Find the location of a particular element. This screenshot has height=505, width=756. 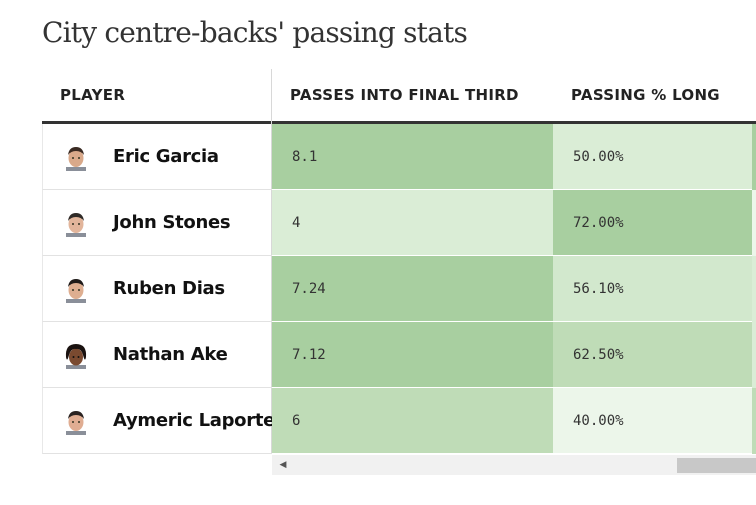

table-row: Ruben Dias 7.24 56.10% is located at coordinates (399, 289).